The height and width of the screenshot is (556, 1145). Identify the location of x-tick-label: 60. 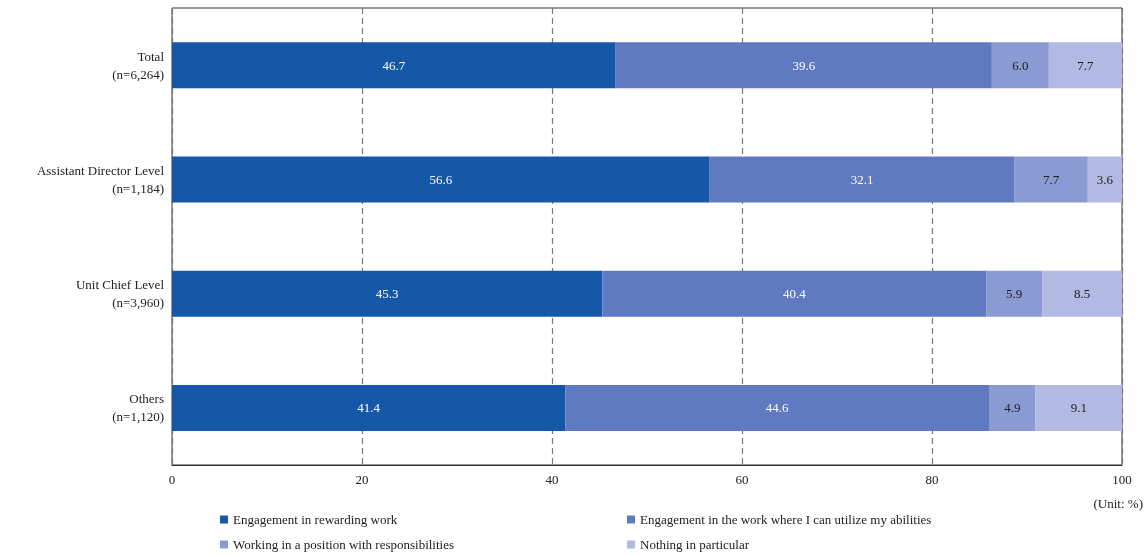
(742, 479).